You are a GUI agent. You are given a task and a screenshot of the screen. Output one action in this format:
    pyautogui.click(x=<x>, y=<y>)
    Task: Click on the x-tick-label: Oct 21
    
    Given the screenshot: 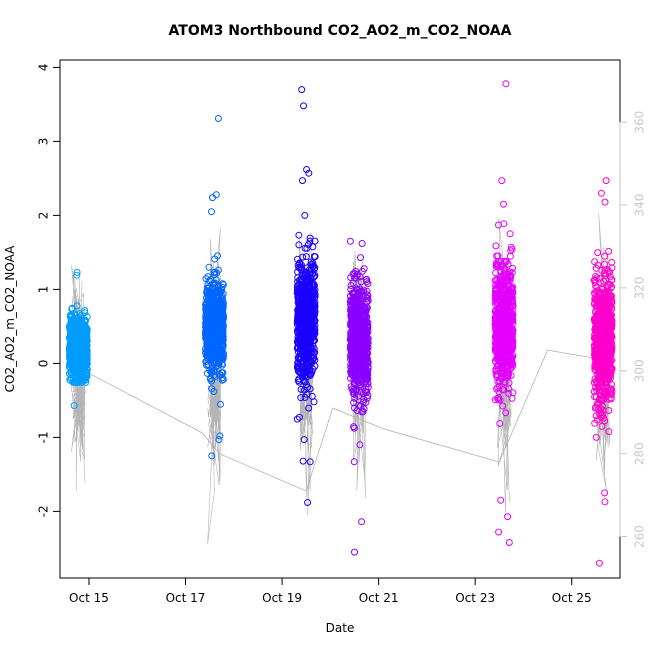 What is the action you would take?
    pyautogui.click(x=379, y=598)
    